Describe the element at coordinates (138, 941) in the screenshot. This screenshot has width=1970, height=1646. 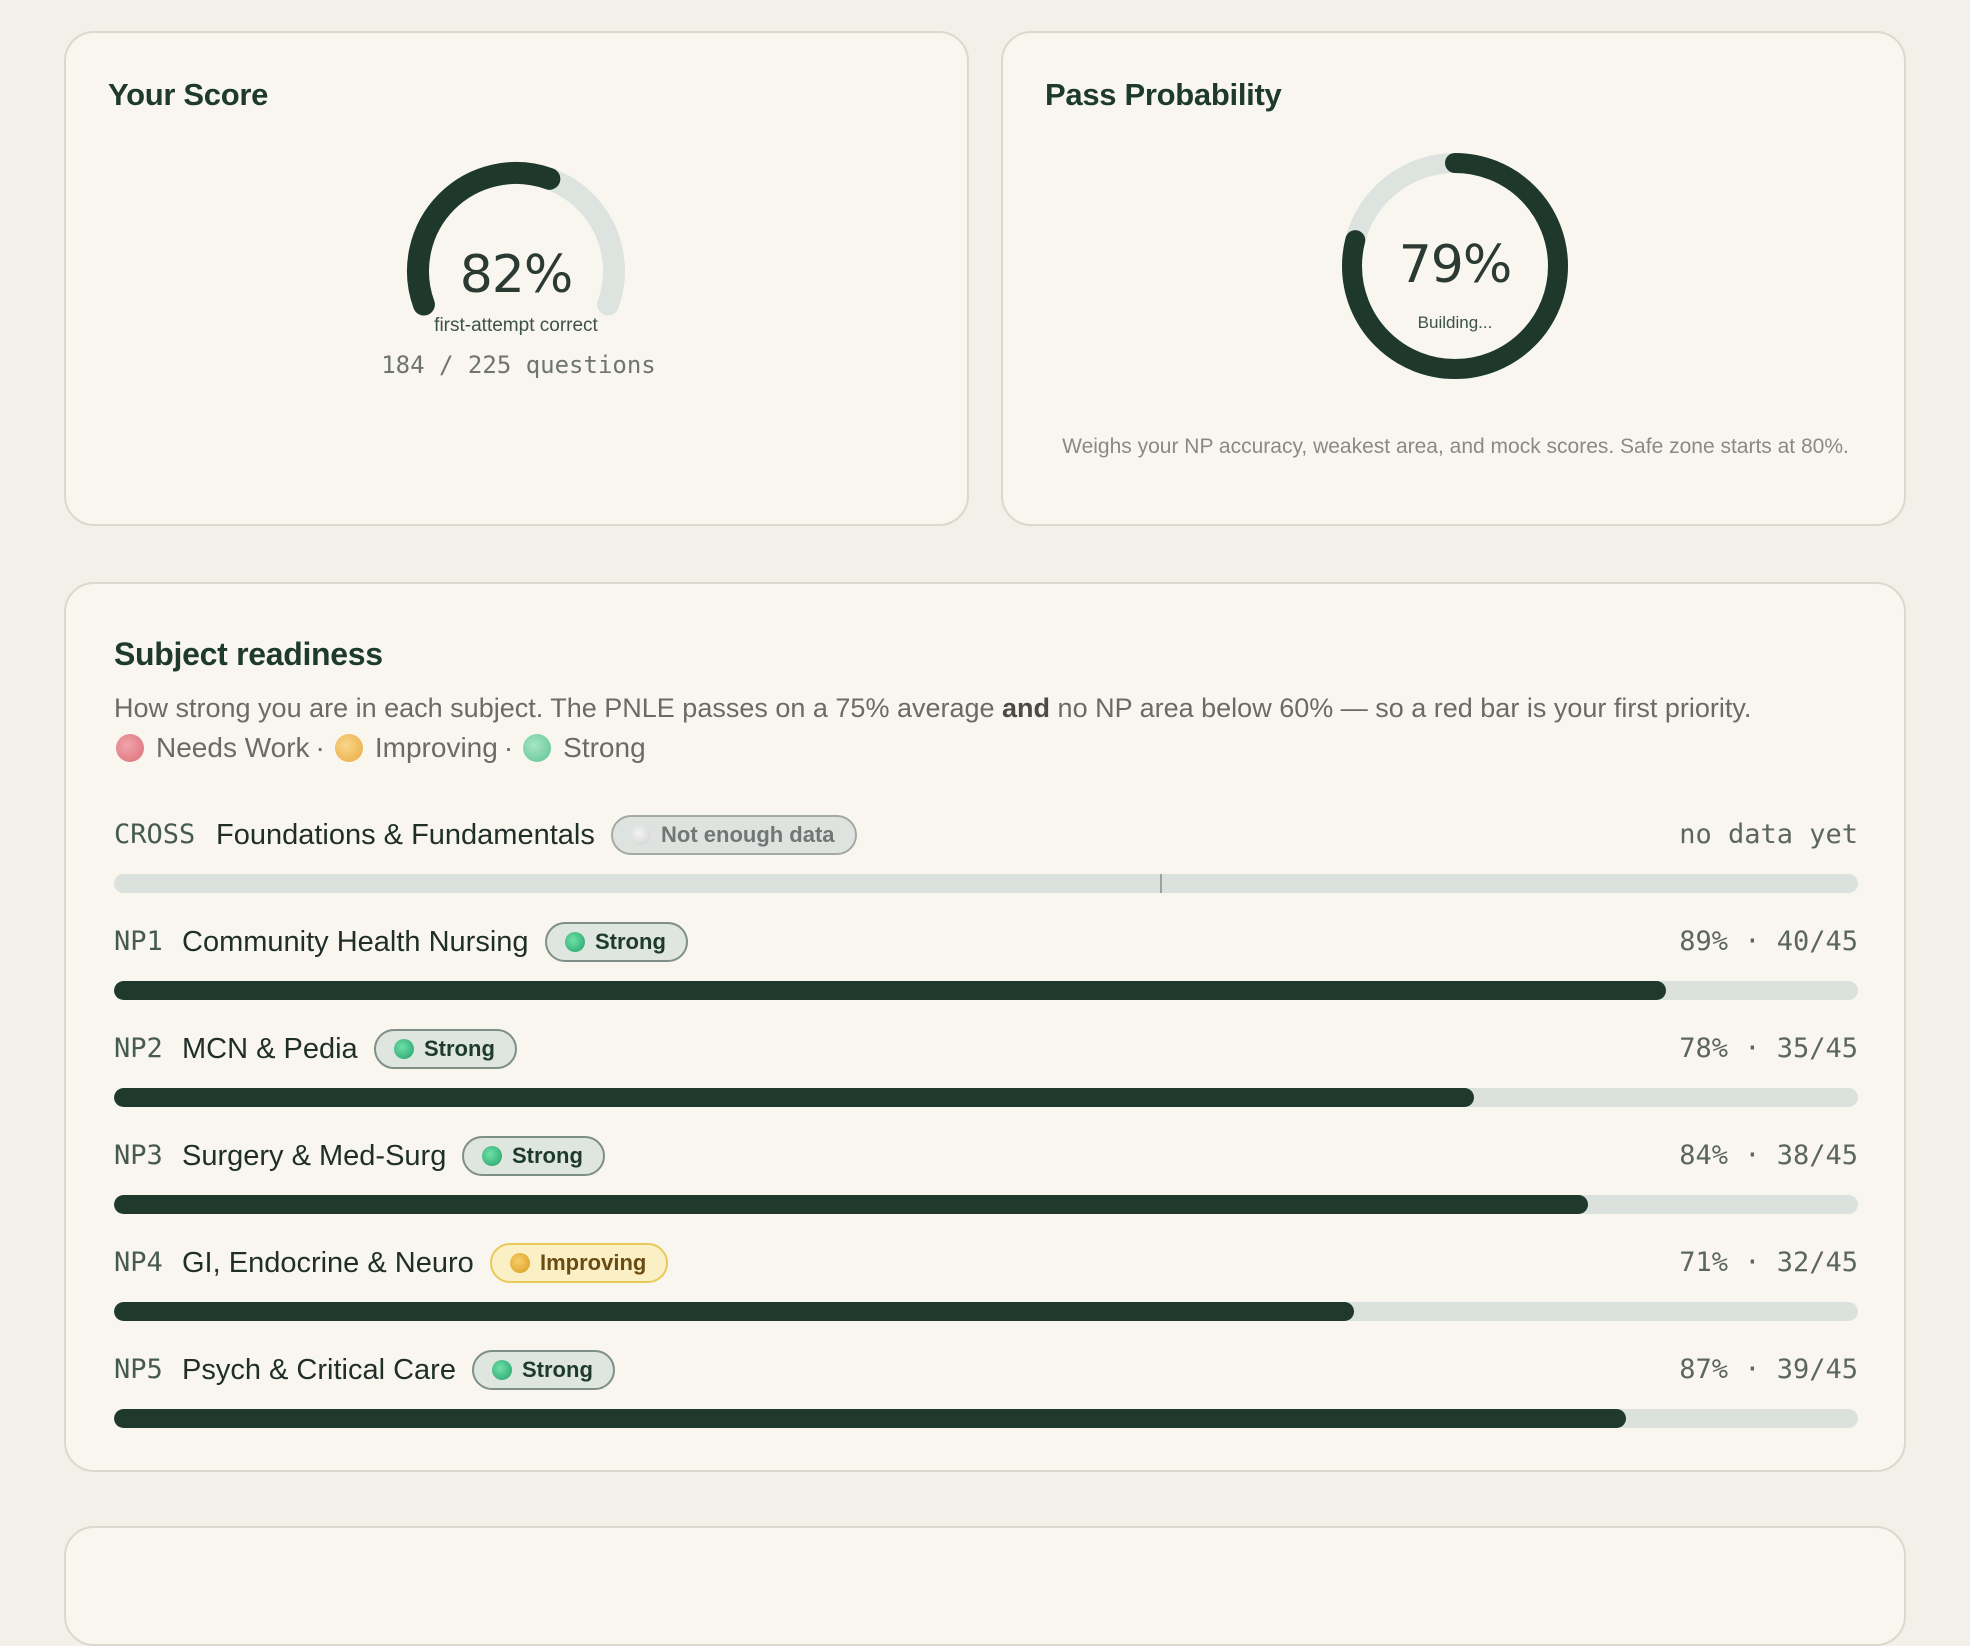
I see `subject-code: NP1` at that location.